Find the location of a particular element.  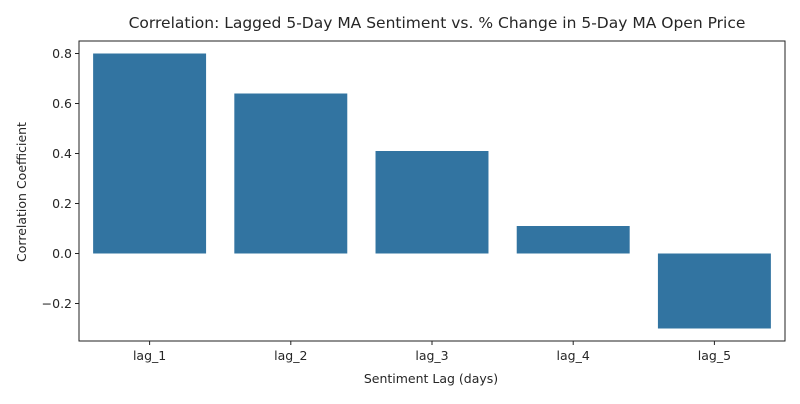

y-tick-label: 0.2 is located at coordinates (62, 203).